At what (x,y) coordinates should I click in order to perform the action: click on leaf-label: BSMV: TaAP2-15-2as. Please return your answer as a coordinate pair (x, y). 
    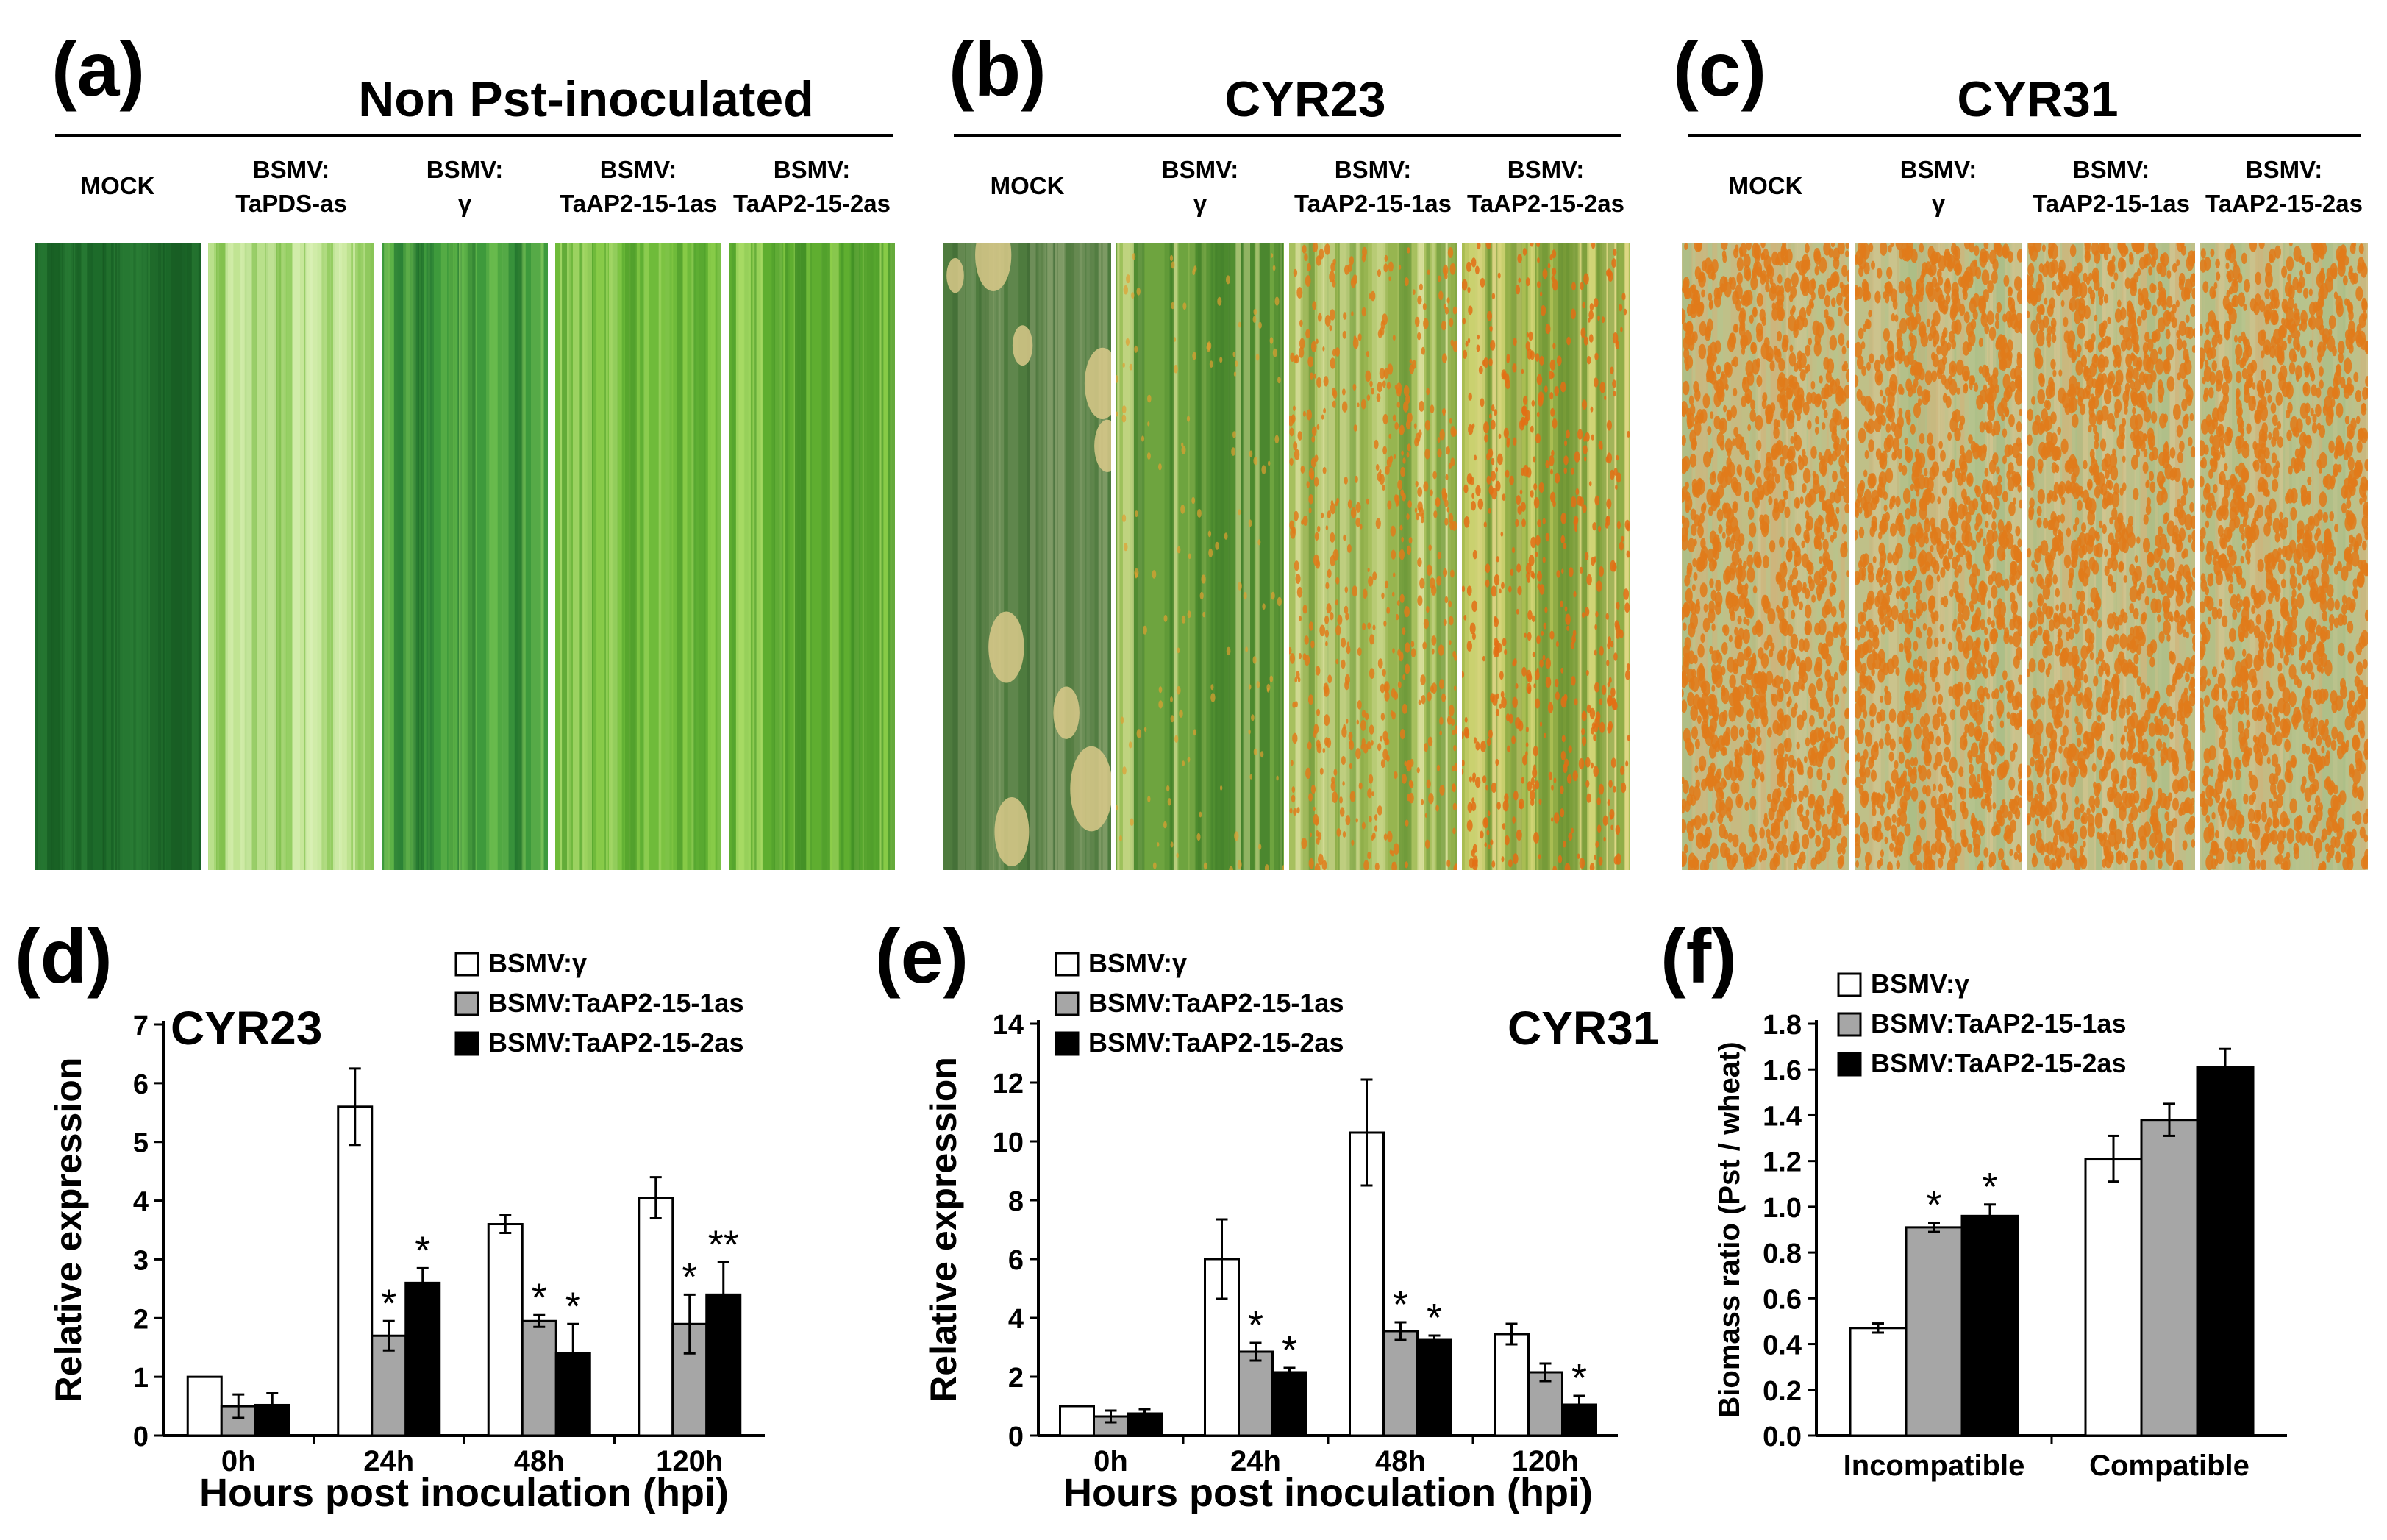
    Looking at the image, I should click on (812, 186).